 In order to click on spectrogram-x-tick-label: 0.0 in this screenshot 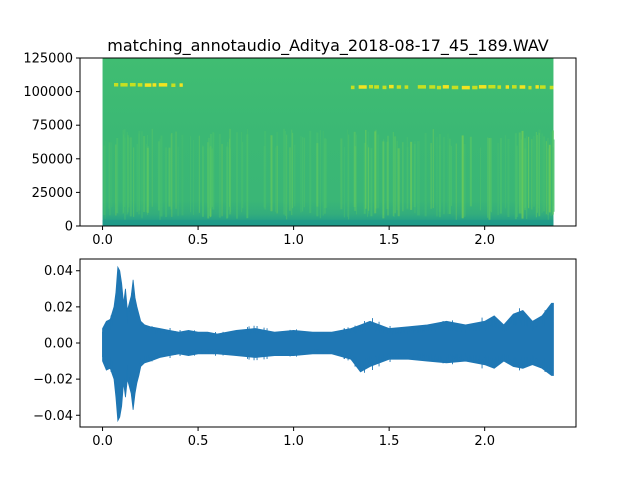, I will do `click(102, 240)`.